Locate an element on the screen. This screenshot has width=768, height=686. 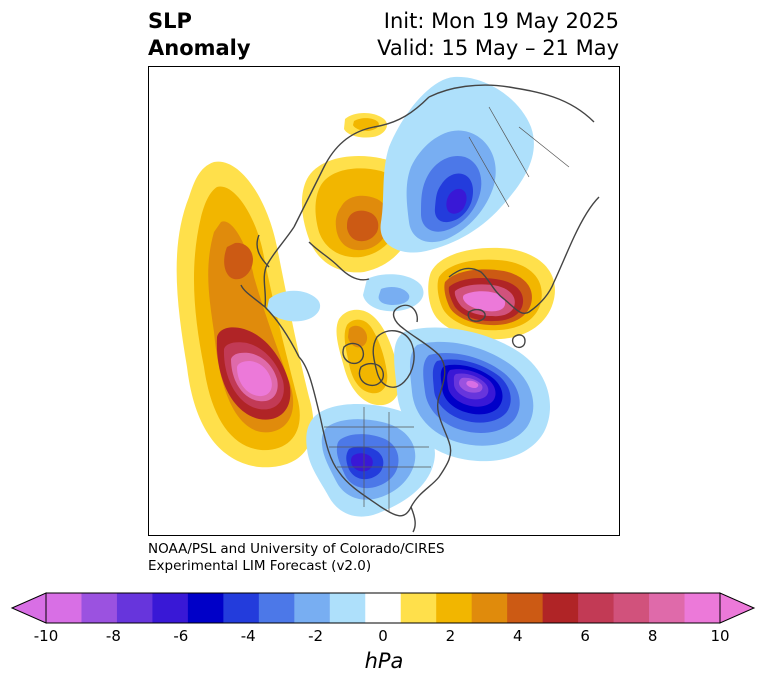
anomaly-negative-siberia is located at coordinates (457, 164).